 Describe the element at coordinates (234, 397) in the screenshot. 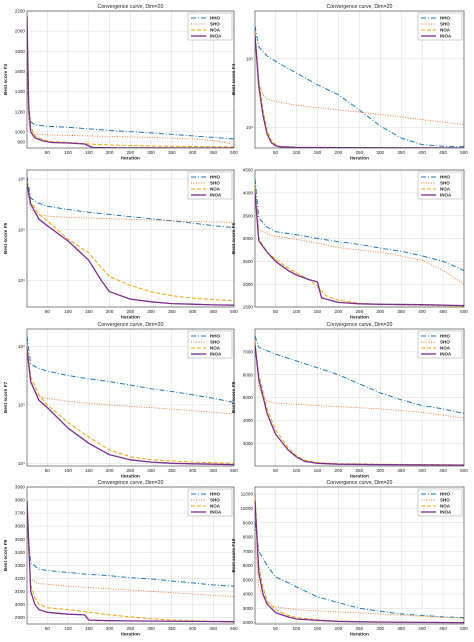

I see `y-axis-label: Best score F8` at that location.